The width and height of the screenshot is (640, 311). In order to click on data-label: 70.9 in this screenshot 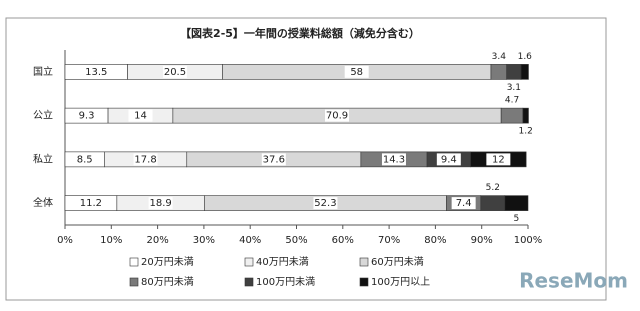, I will do `click(337, 116)`.